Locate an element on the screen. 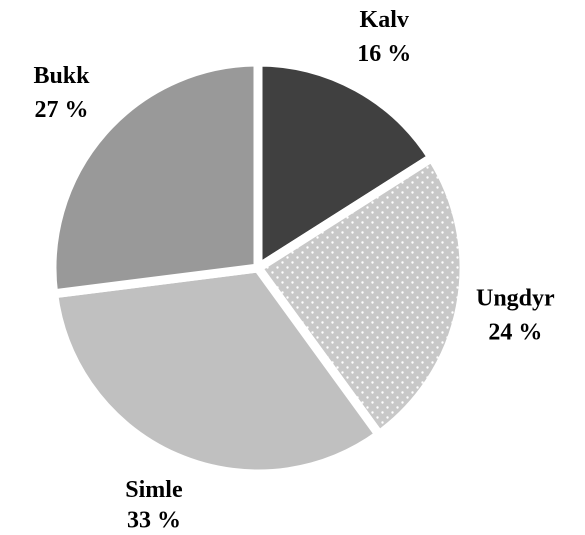 The width and height of the screenshot is (585, 535). slice-label: Ungdyr is located at coordinates (515, 299).